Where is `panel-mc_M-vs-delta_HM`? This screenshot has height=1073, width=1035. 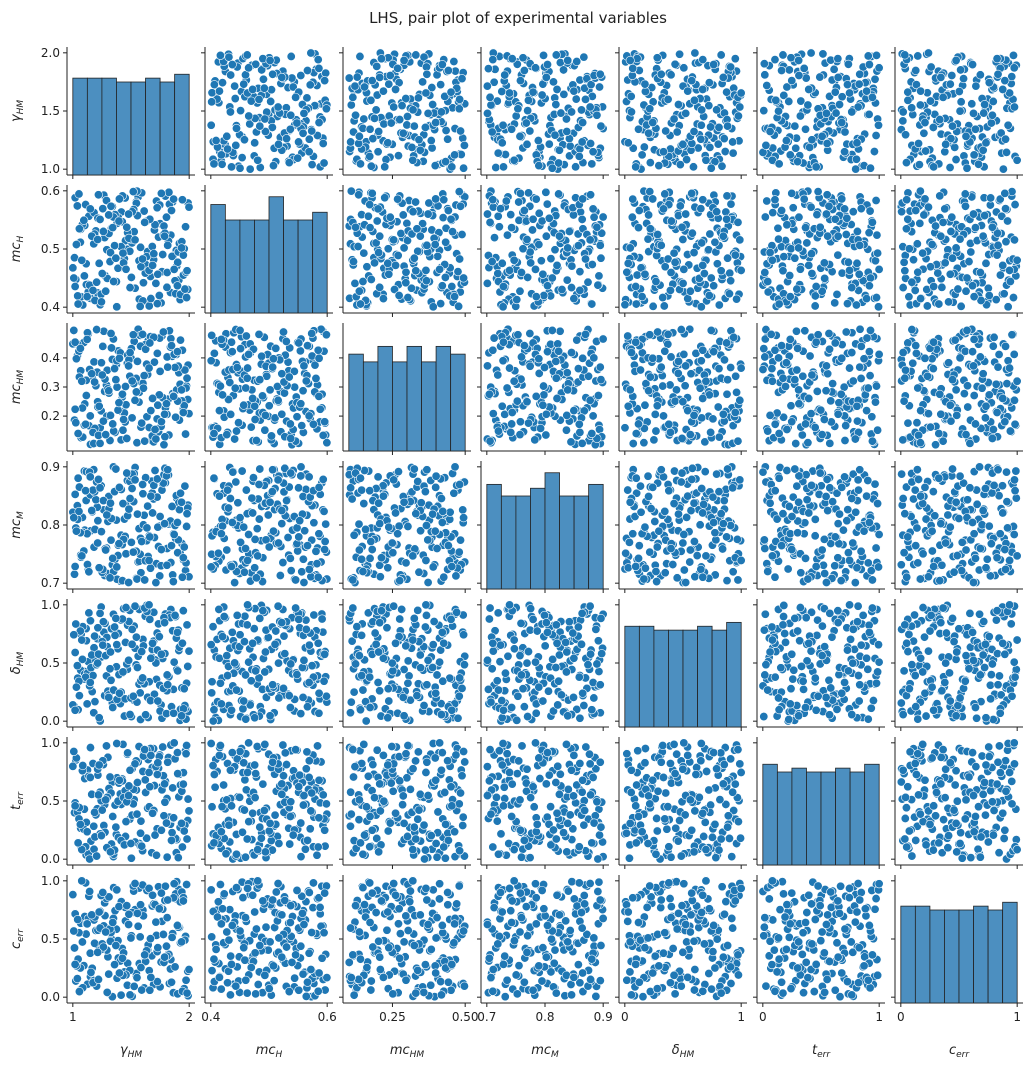 panel-mc_M-vs-delta_HM is located at coordinates (681, 527).